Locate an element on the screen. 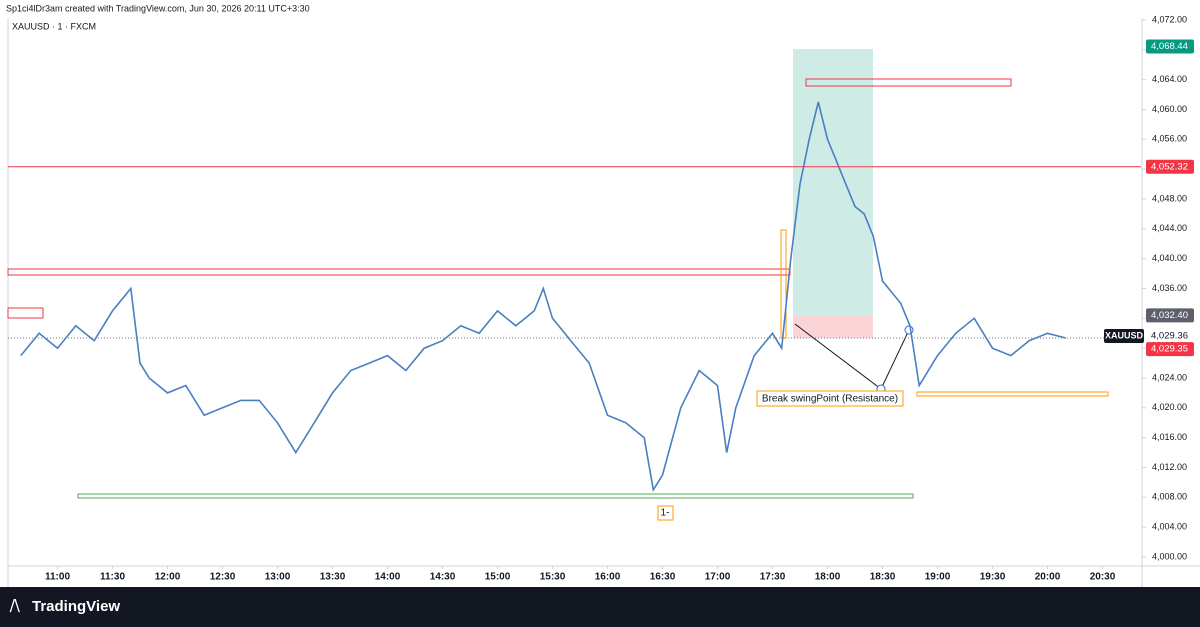 Image resolution: width=1200 pixels, height=627 pixels. x-tick-label: 19:30 is located at coordinates (993, 577).